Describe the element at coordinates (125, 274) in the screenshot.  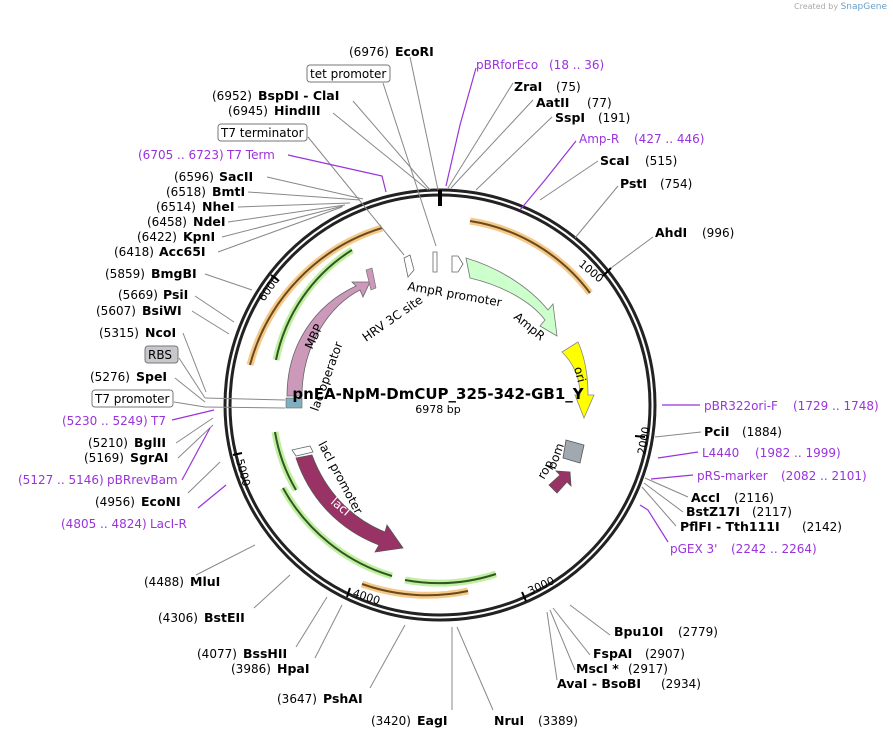
I see `svg-text: (5859)` at that location.